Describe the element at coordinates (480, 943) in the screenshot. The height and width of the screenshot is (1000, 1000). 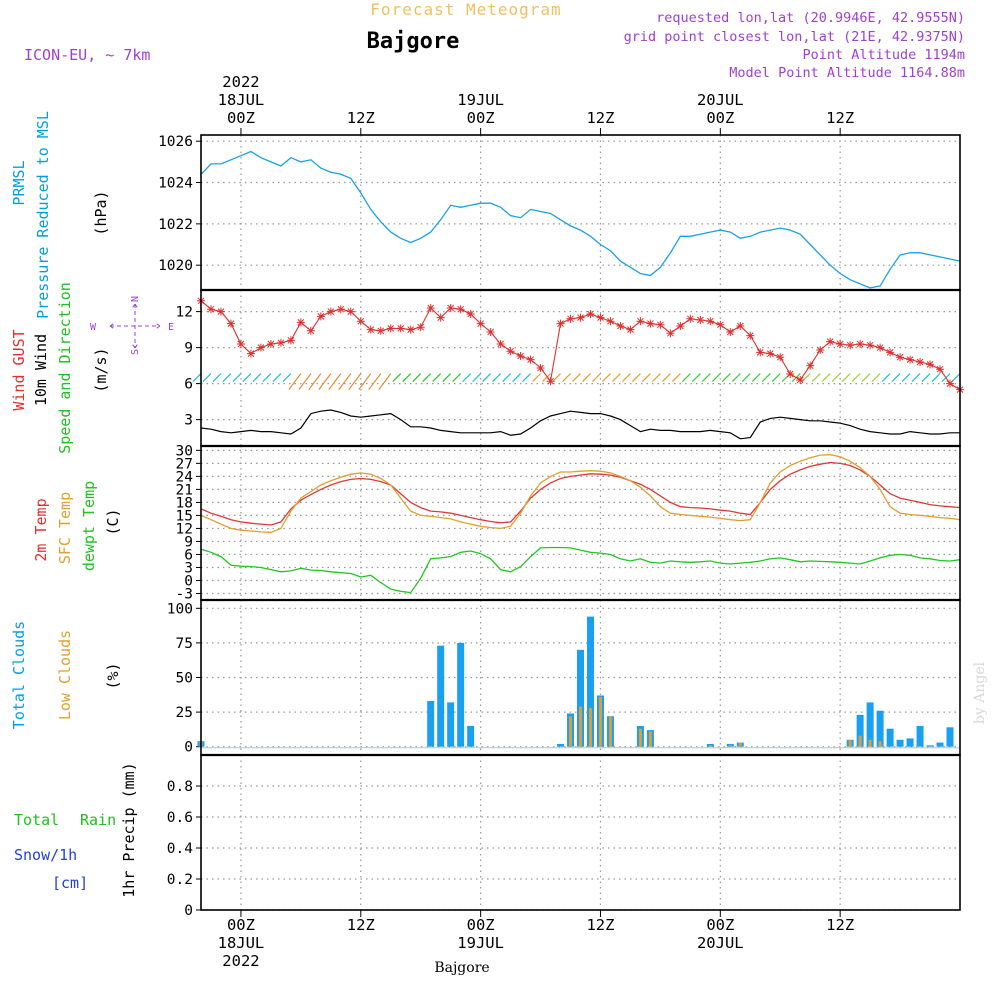
I see `bottom-tick-label: 19JUL` at that location.